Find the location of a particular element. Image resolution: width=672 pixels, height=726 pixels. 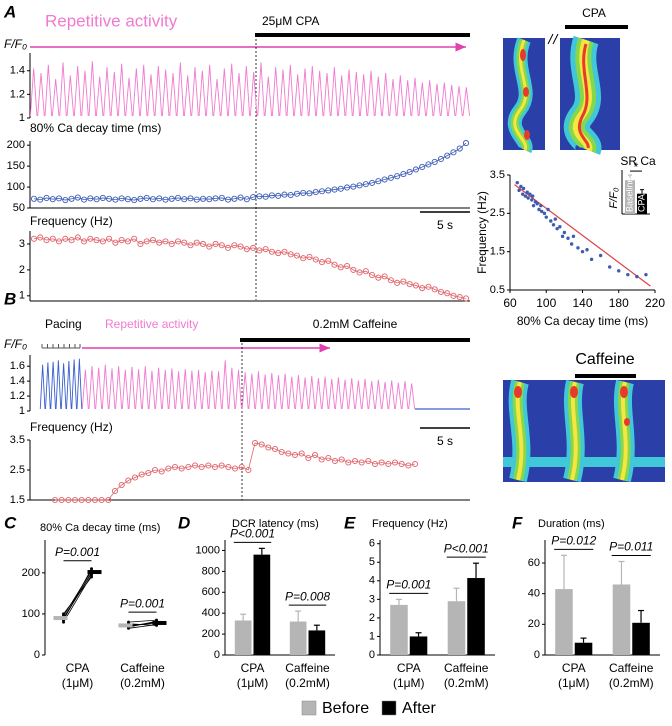

pair-line is located at coordinates (77, 596).